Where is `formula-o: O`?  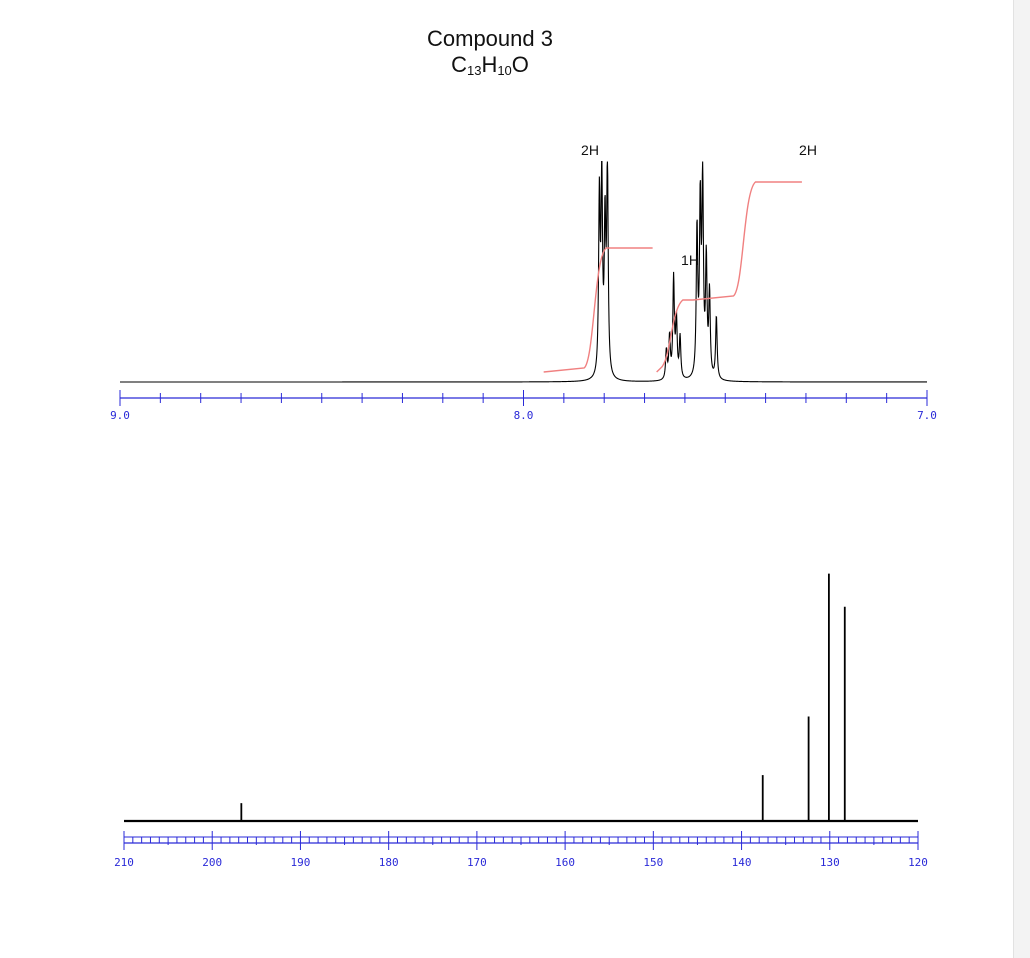 formula-o: O is located at coordinates (520, 64).